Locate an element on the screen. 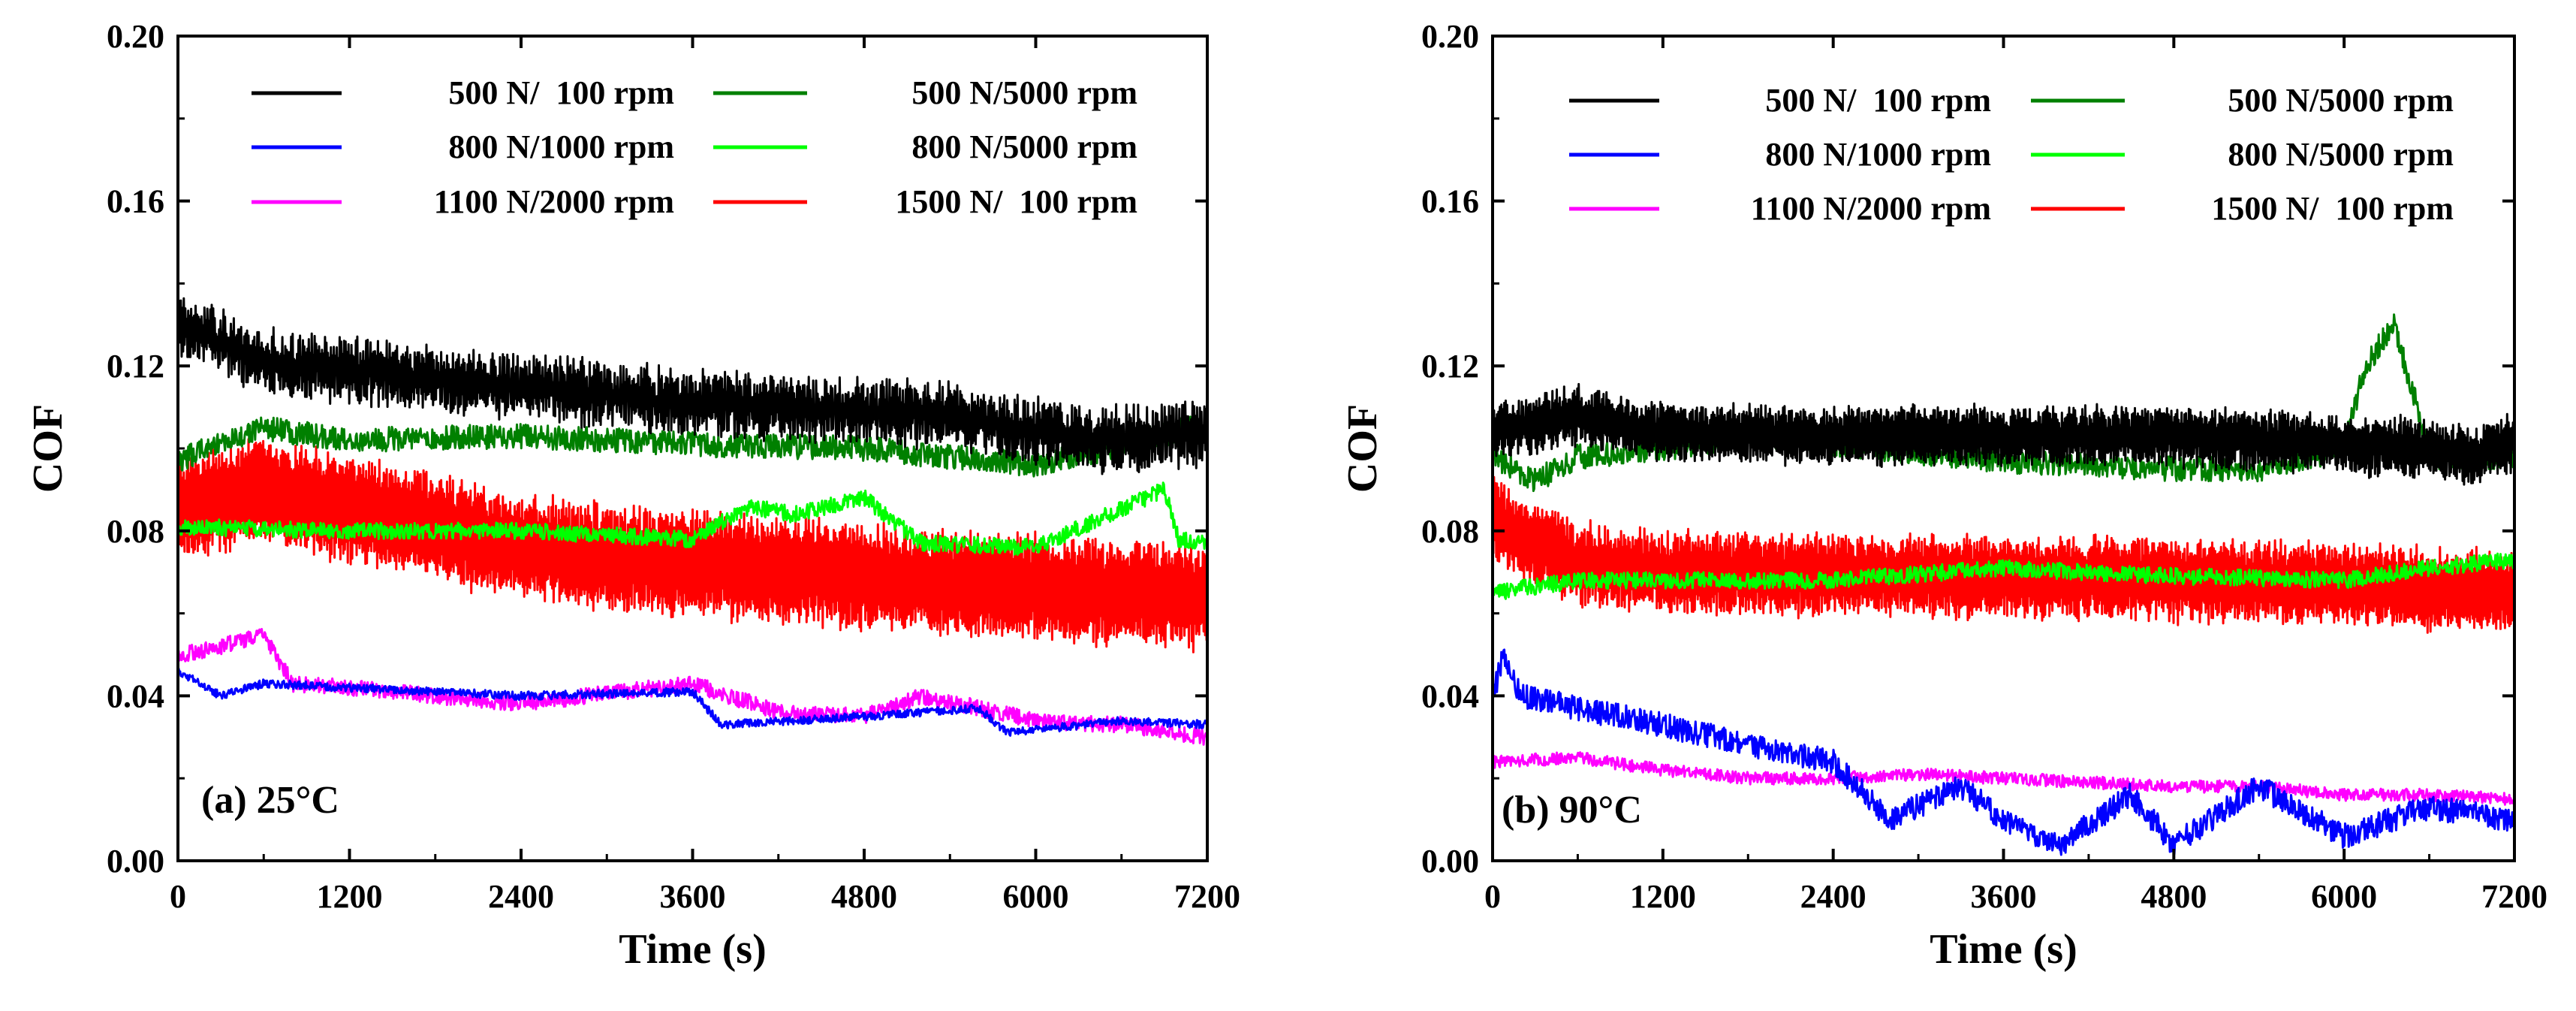 This screenshot has height=1011, width=2576. panel-label: (b) 90°C is located at coordinates (1572, 810).